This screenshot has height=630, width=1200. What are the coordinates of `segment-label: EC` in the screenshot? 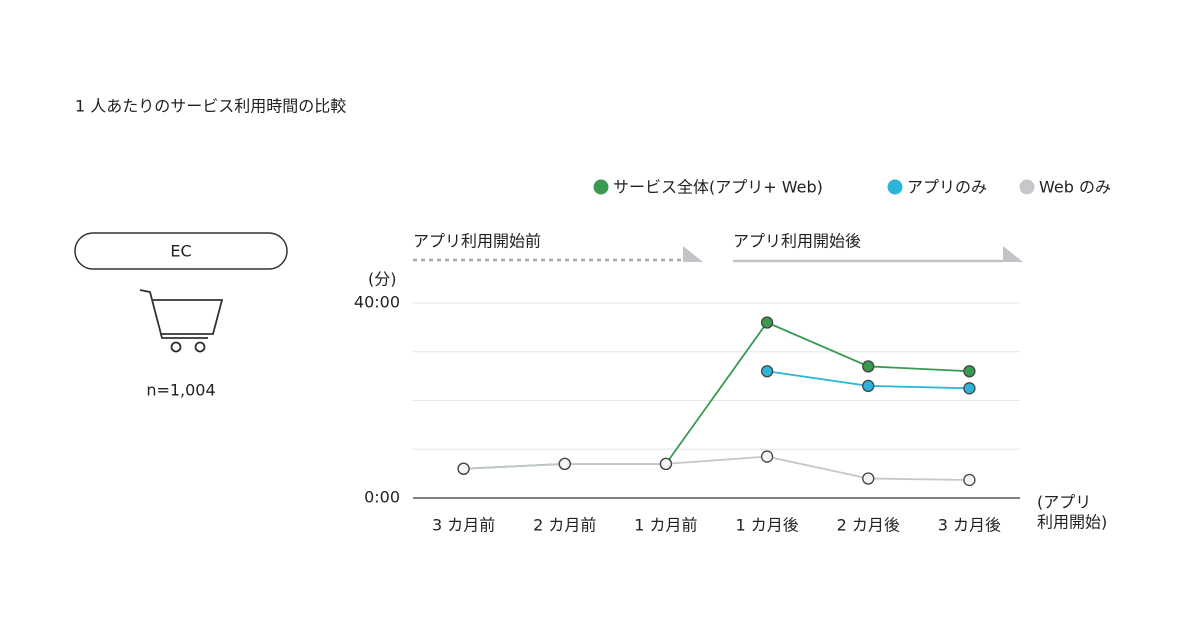 It's located at (180, 251).